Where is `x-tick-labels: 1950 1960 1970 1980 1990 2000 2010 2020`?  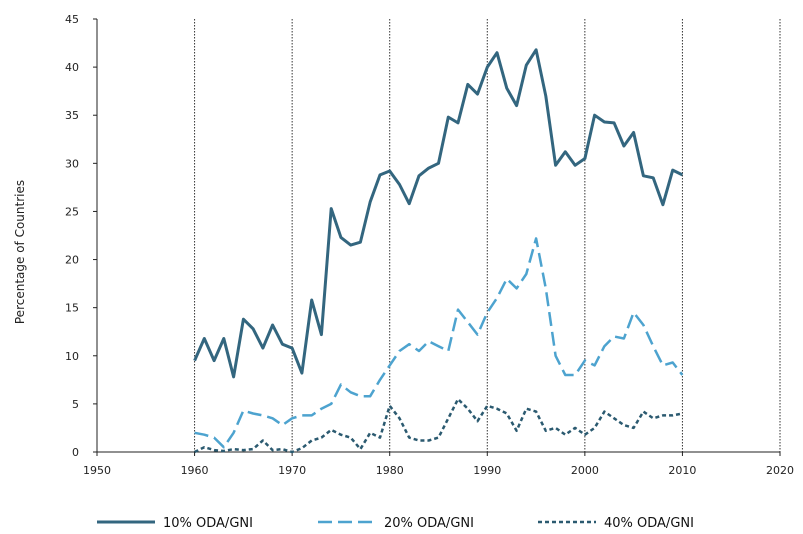 x-tick-labels: 1950 1960 1970 1980 1990 2000 2010 2020 is located at coordinates (438, 470).